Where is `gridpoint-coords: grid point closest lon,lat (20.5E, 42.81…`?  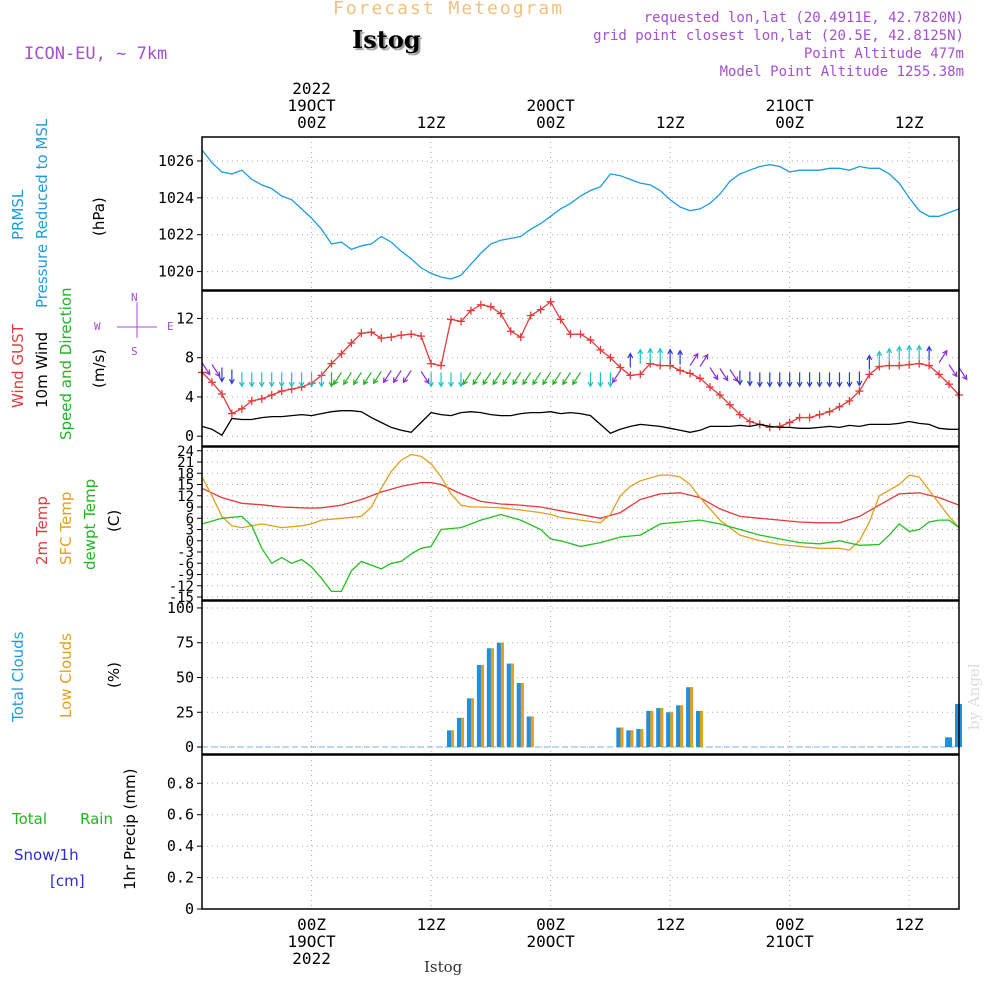 gridpoint-coords: grid point closest lon,lat (20.5E, 42.81… is located at coordinates (778, 36).